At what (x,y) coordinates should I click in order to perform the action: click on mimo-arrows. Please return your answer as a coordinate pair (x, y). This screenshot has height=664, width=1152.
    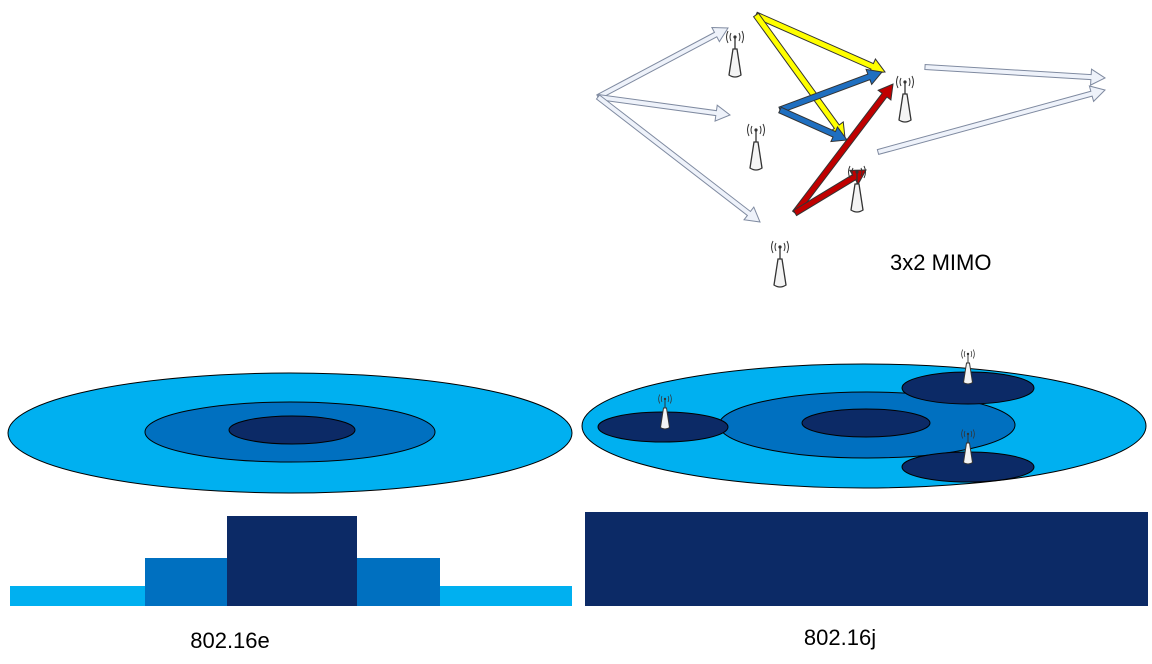
    Looking at the image, I should click on (851, 117).